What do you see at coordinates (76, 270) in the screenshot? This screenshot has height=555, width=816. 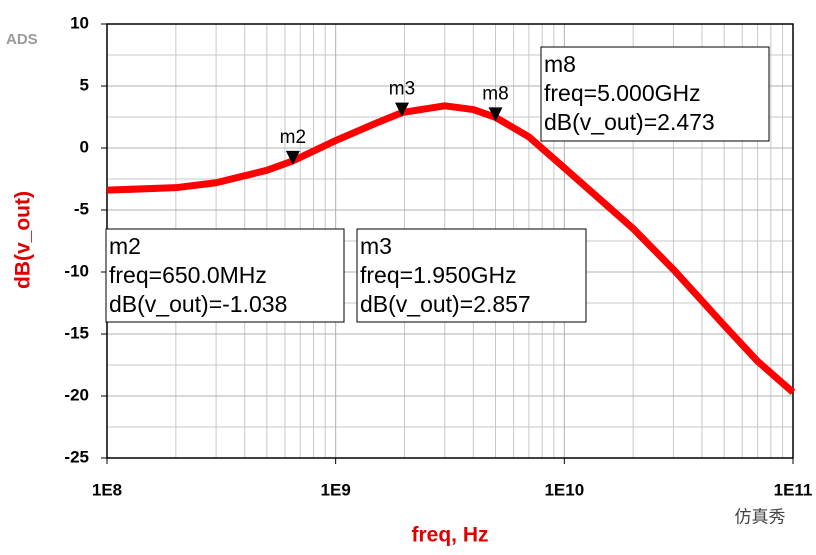 I see `y-tick-label: -10` at bounding box center [76, 270].